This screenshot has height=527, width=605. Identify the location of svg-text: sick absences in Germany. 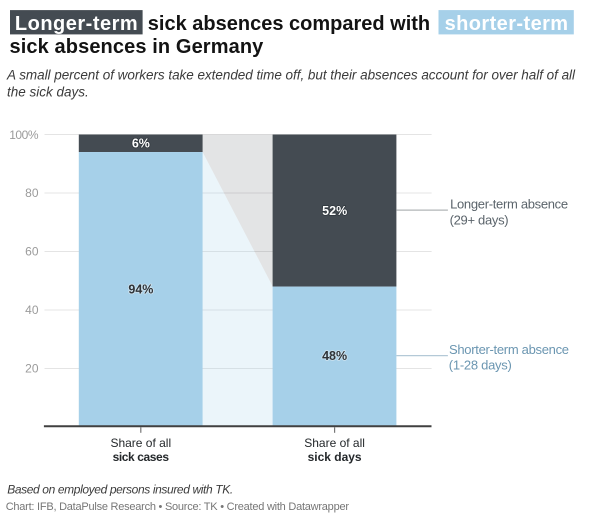
(137, 47).